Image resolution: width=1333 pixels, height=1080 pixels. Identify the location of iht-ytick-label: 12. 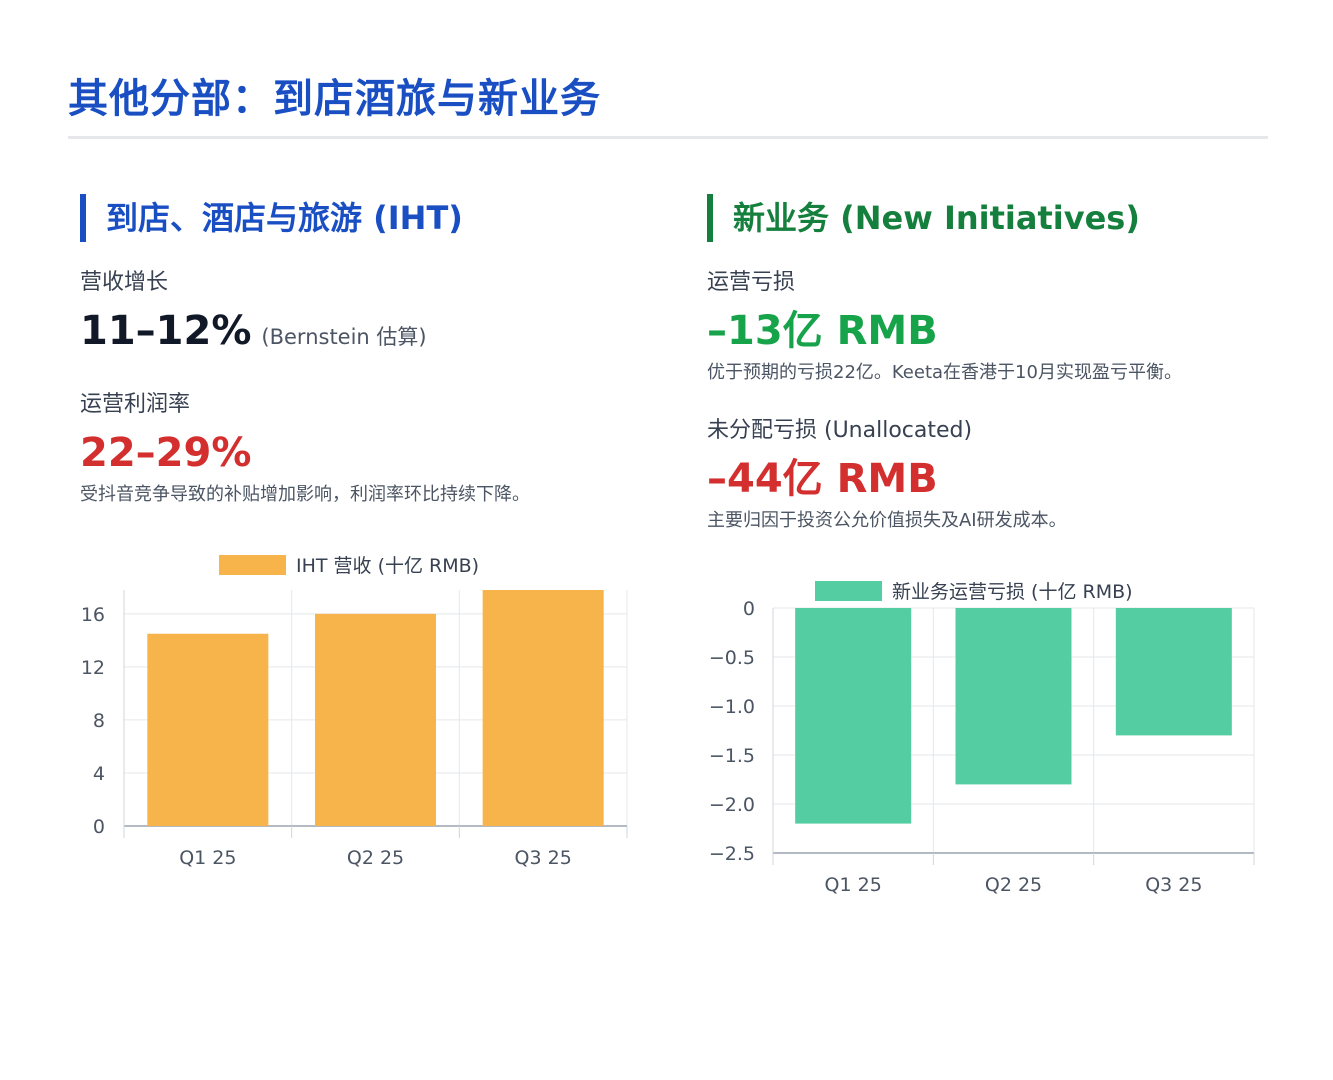
(93, 668).